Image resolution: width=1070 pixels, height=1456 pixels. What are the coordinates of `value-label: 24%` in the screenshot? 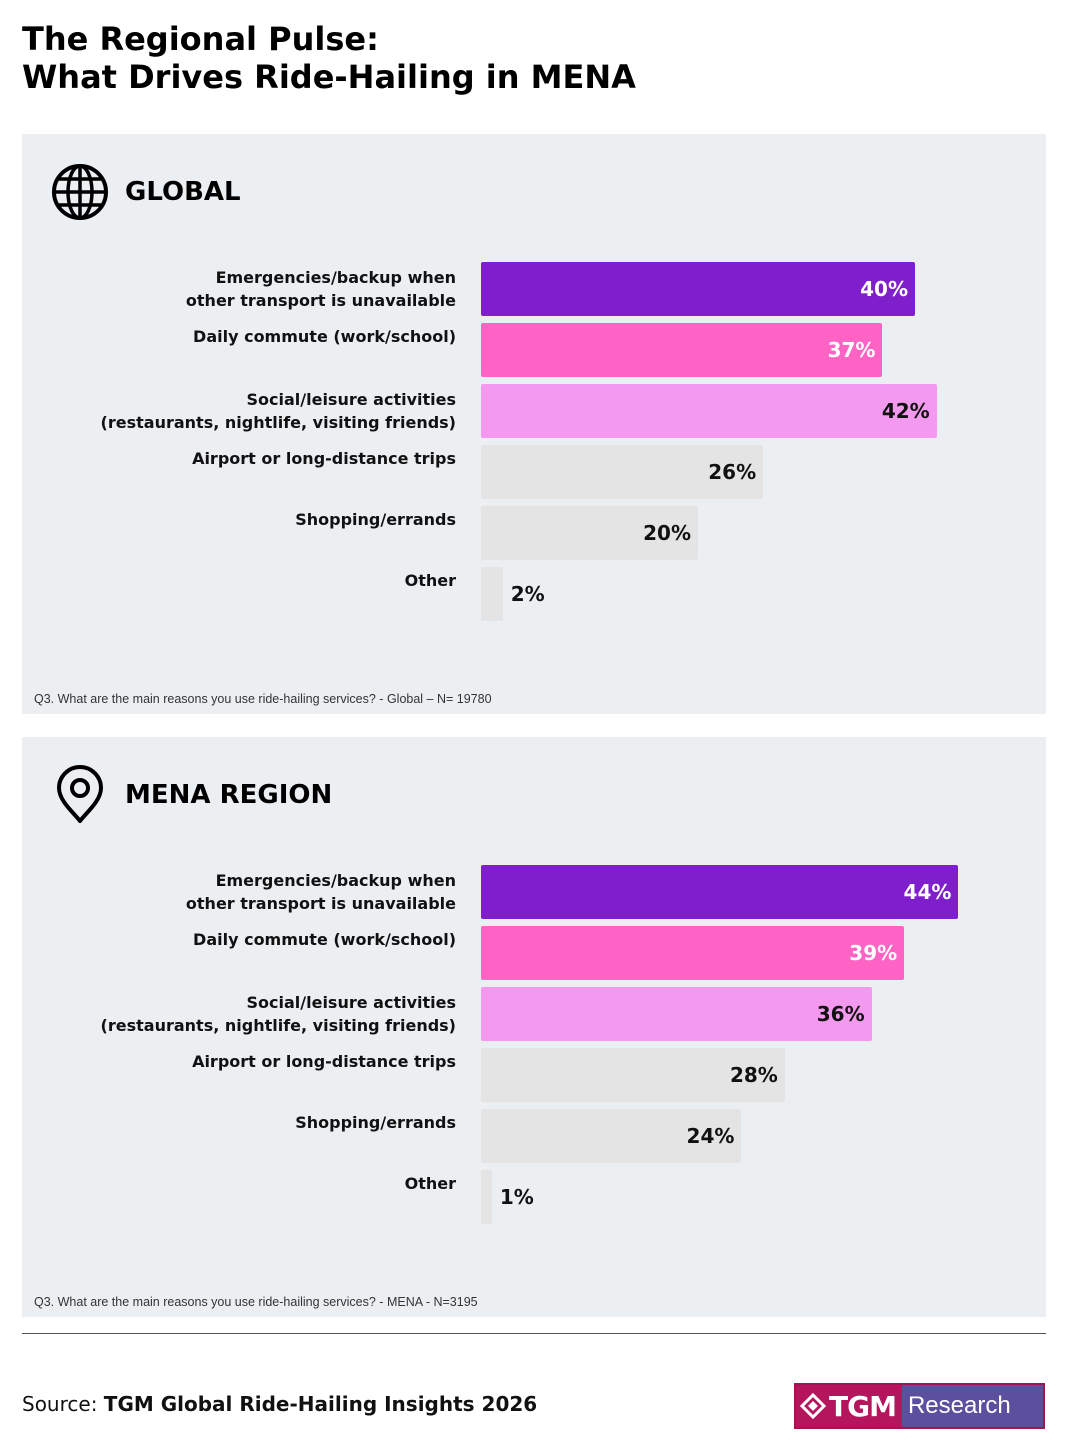 It's located at (710, 1136).